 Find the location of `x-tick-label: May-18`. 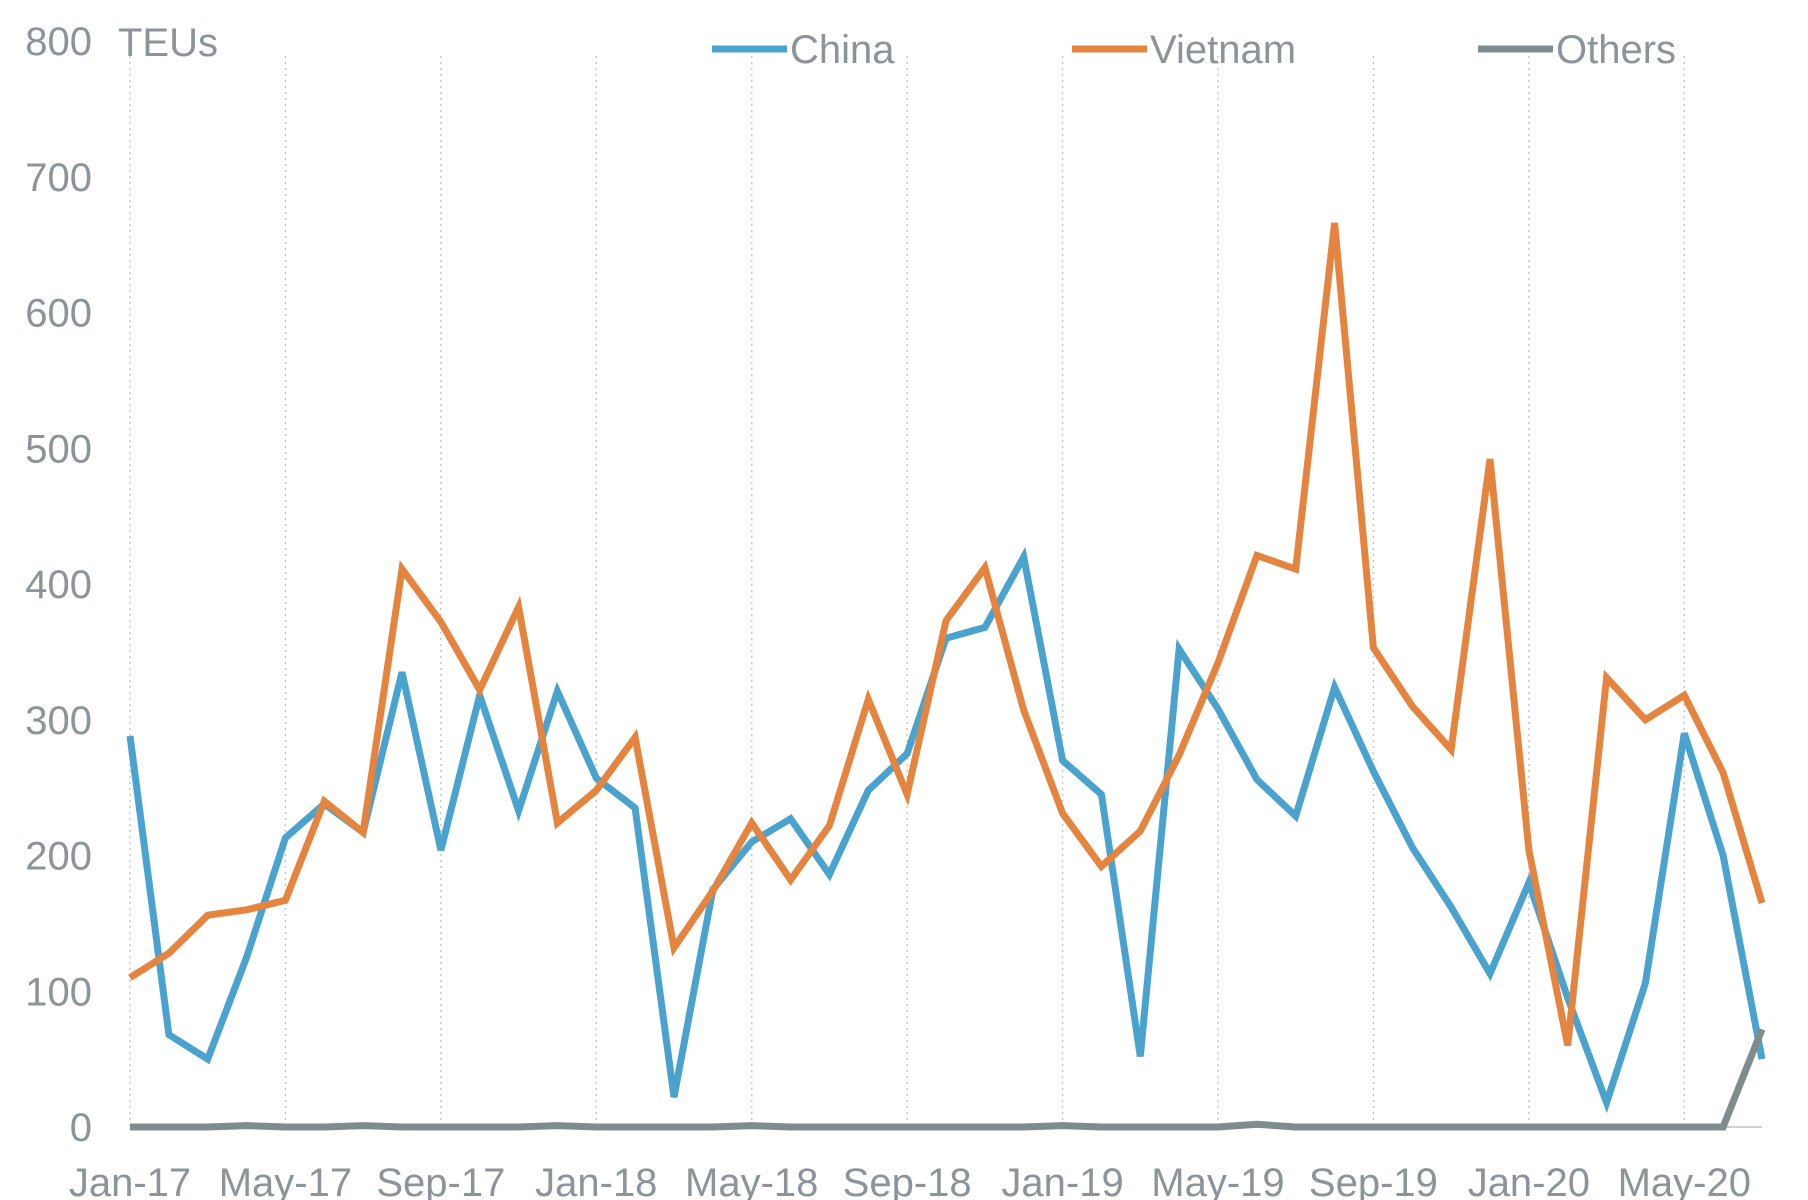

x-tick-label: May-18 is located at coordinates (751, 1180).